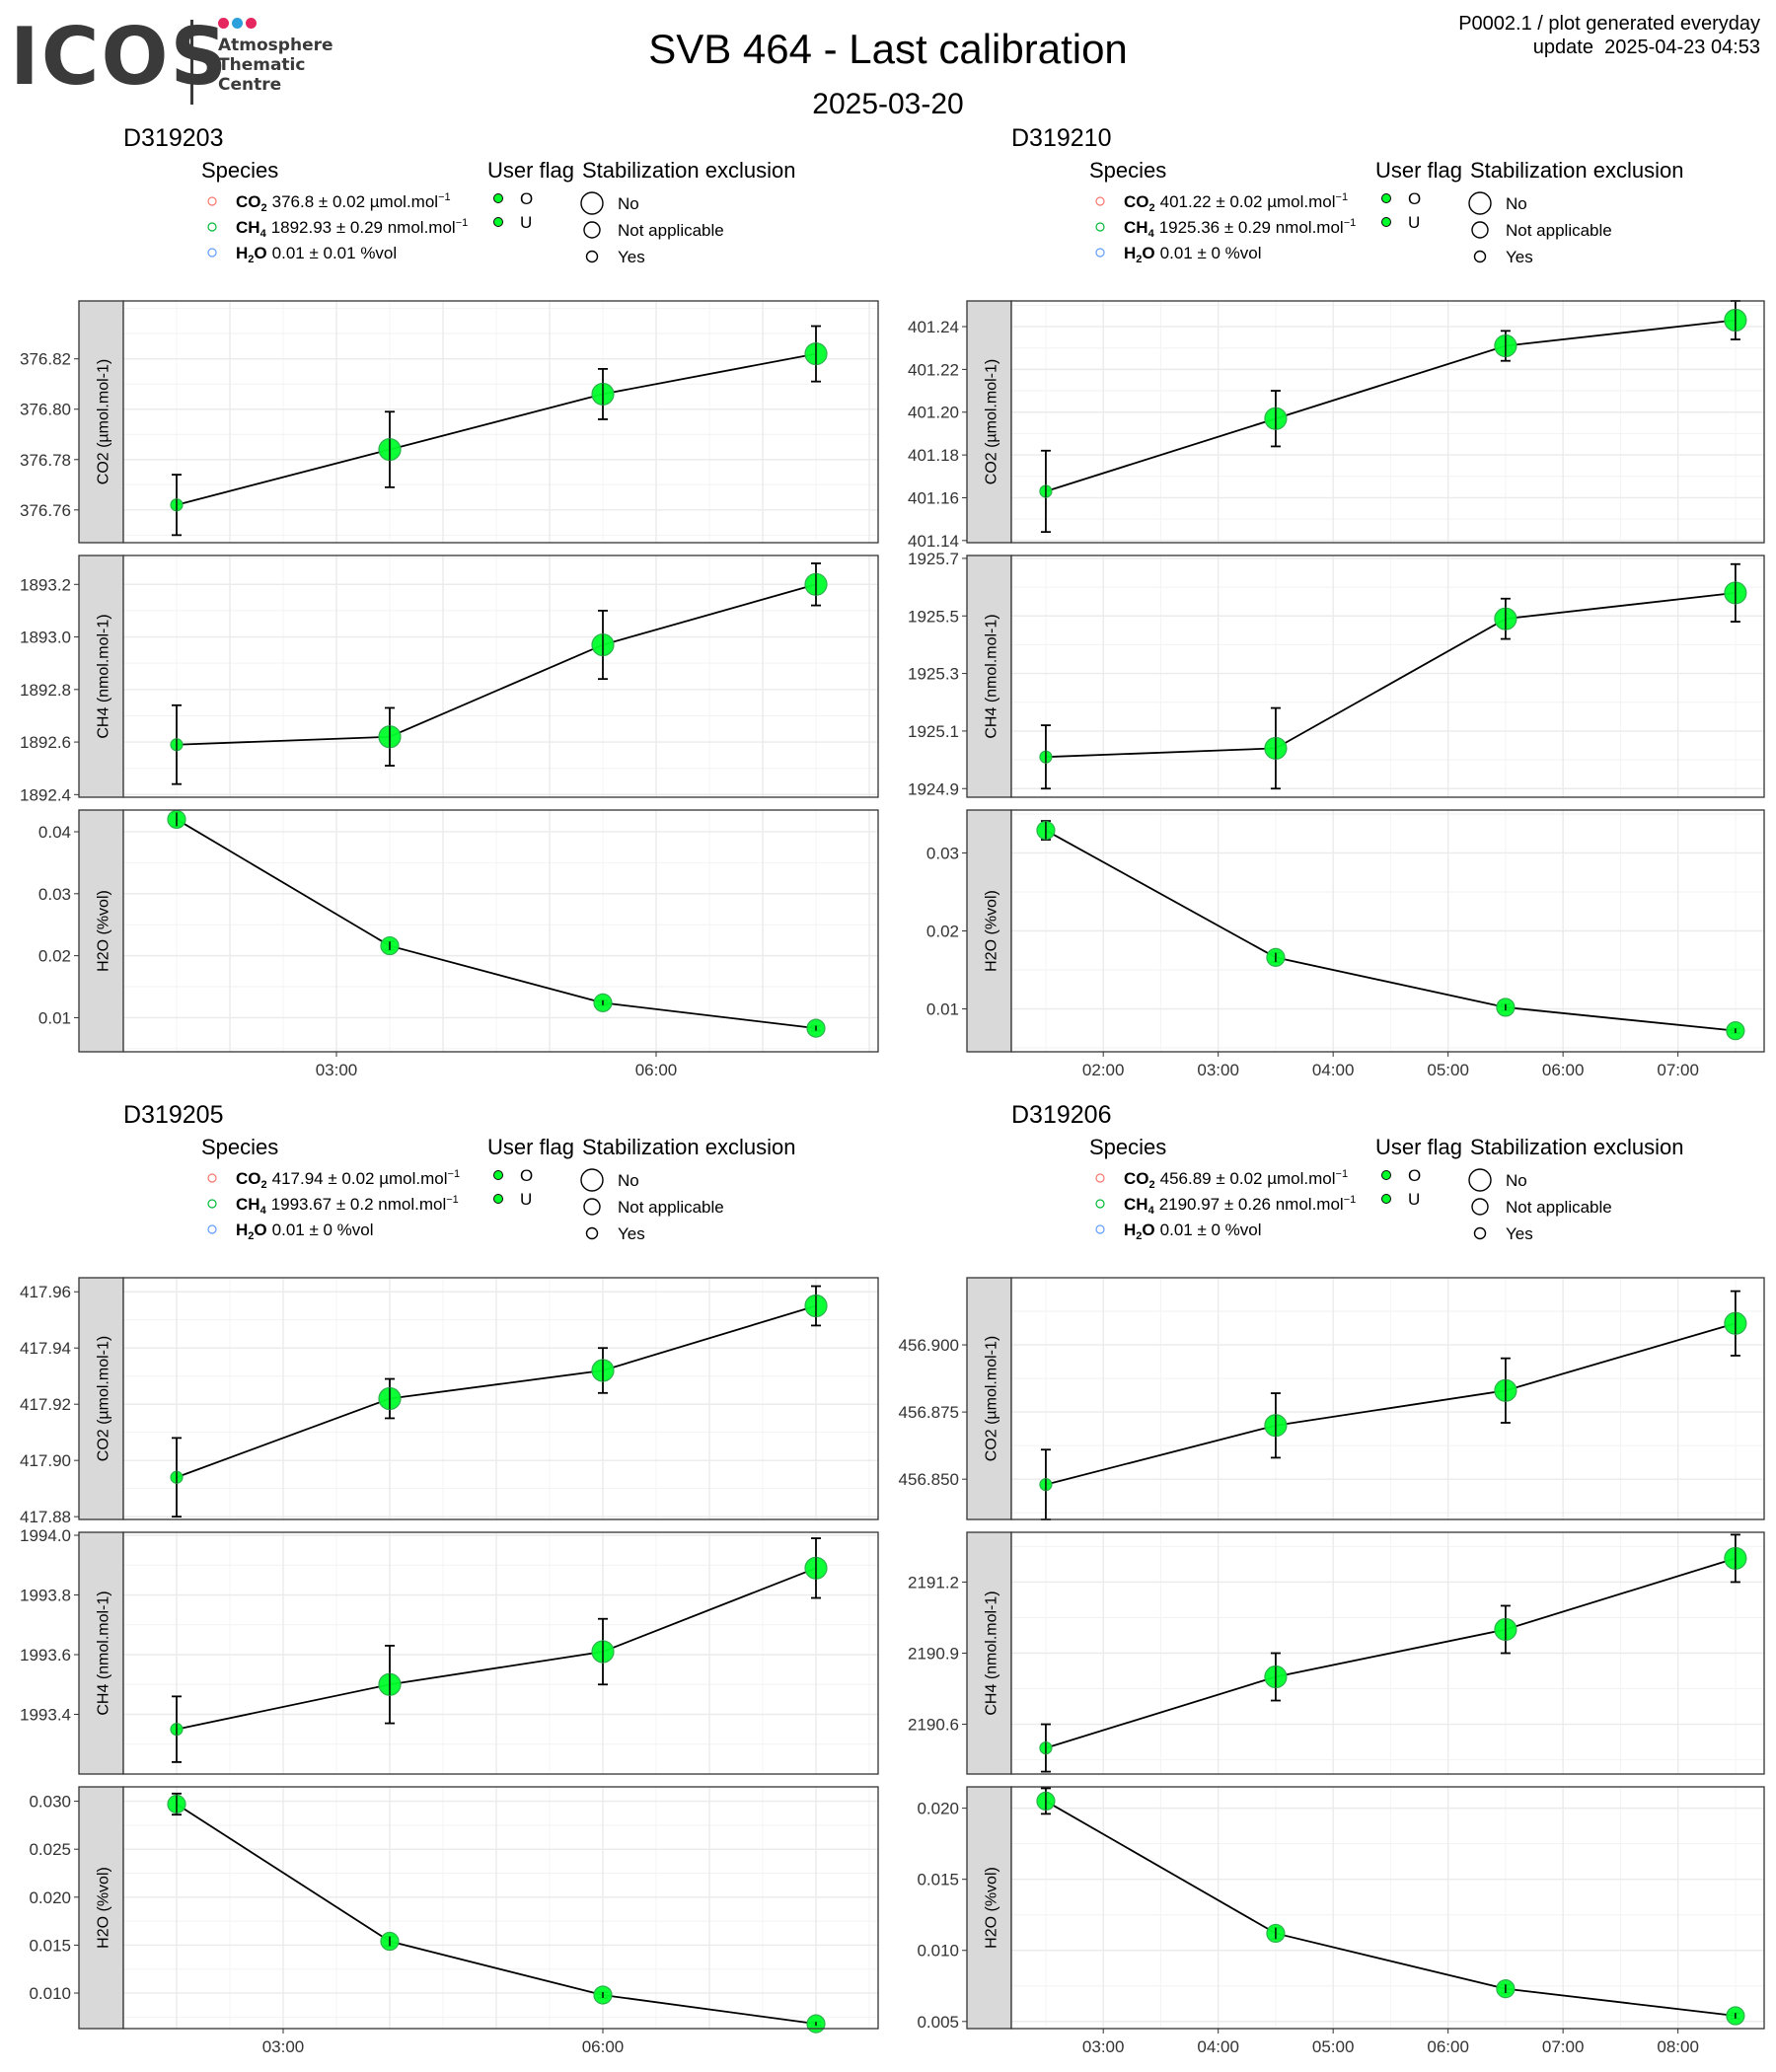 The image size is (1776, 2072). What do you see at coordinates (46, 691) in the screenshot?
I see `y-tick-label: 1892.8` at bounding box center [46, 691].